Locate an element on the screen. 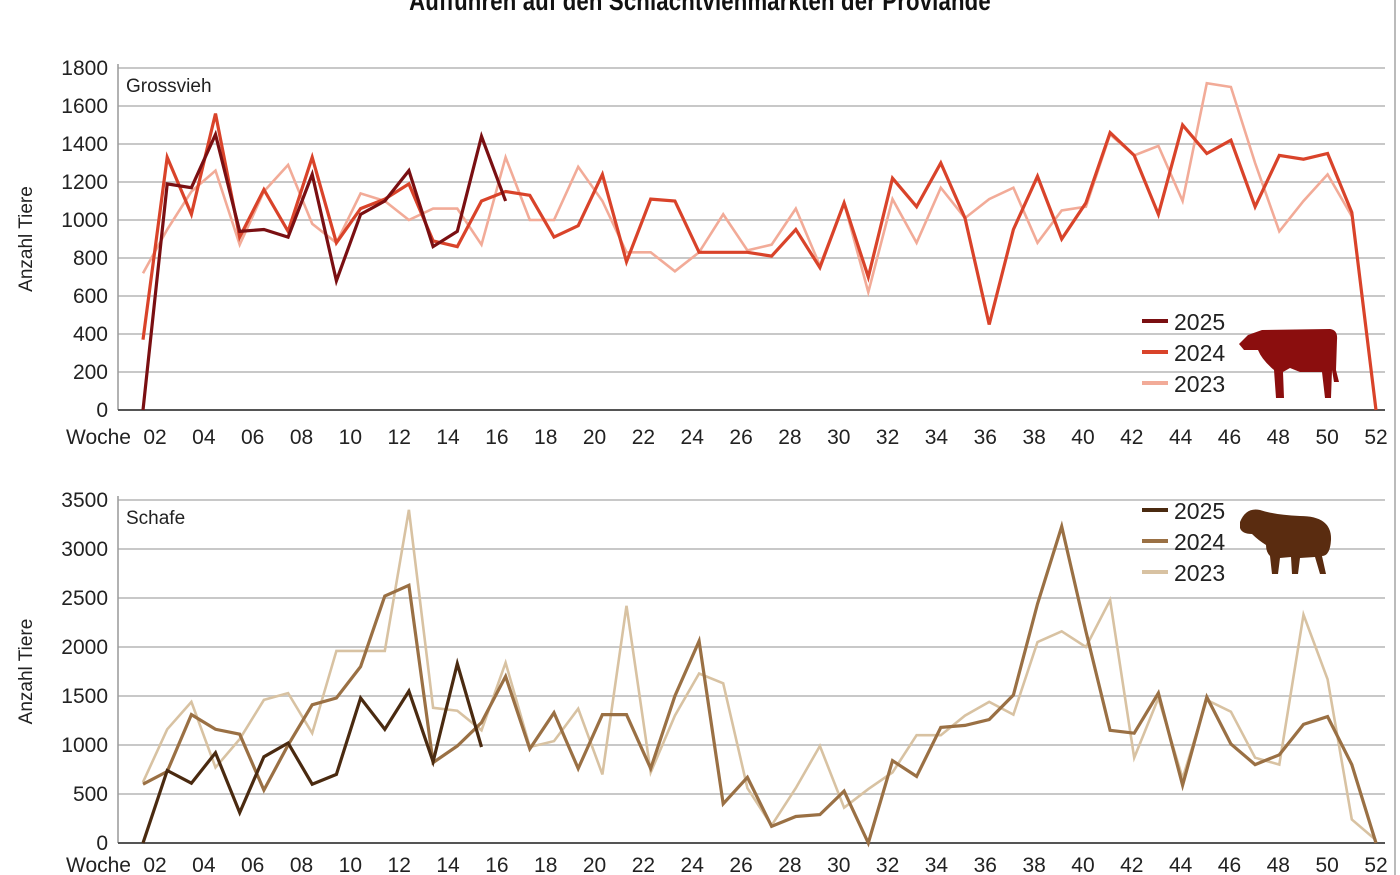 The height and width of the screenshot is (875, 1400). y-tick-label: 1200 is located at coordinates (84, 182).